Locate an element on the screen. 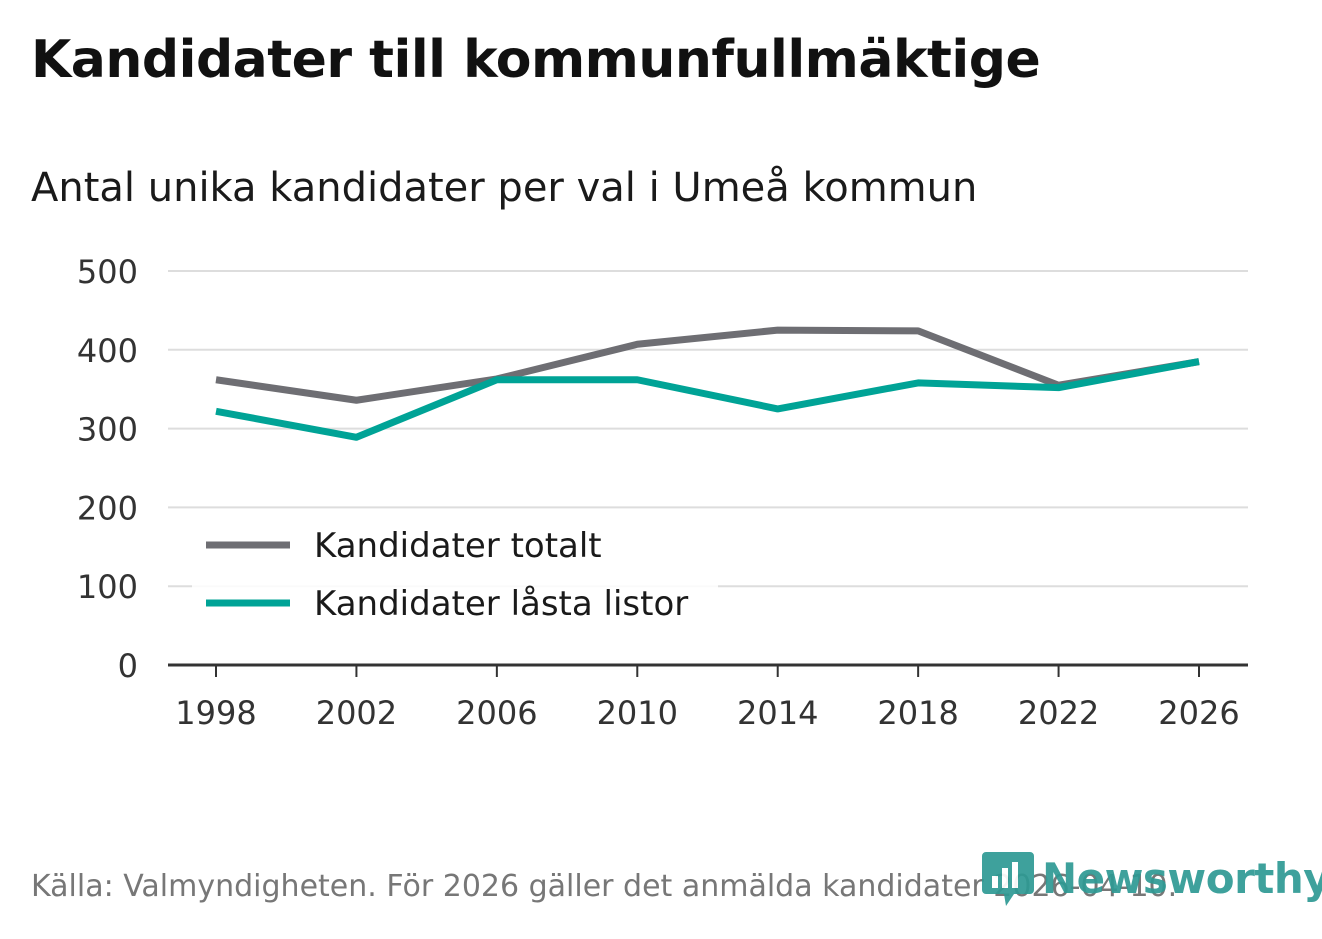 This screenshot has width=1322, height=939. x-tick-label-1998: 1998 is located at coordinates (215, 713).